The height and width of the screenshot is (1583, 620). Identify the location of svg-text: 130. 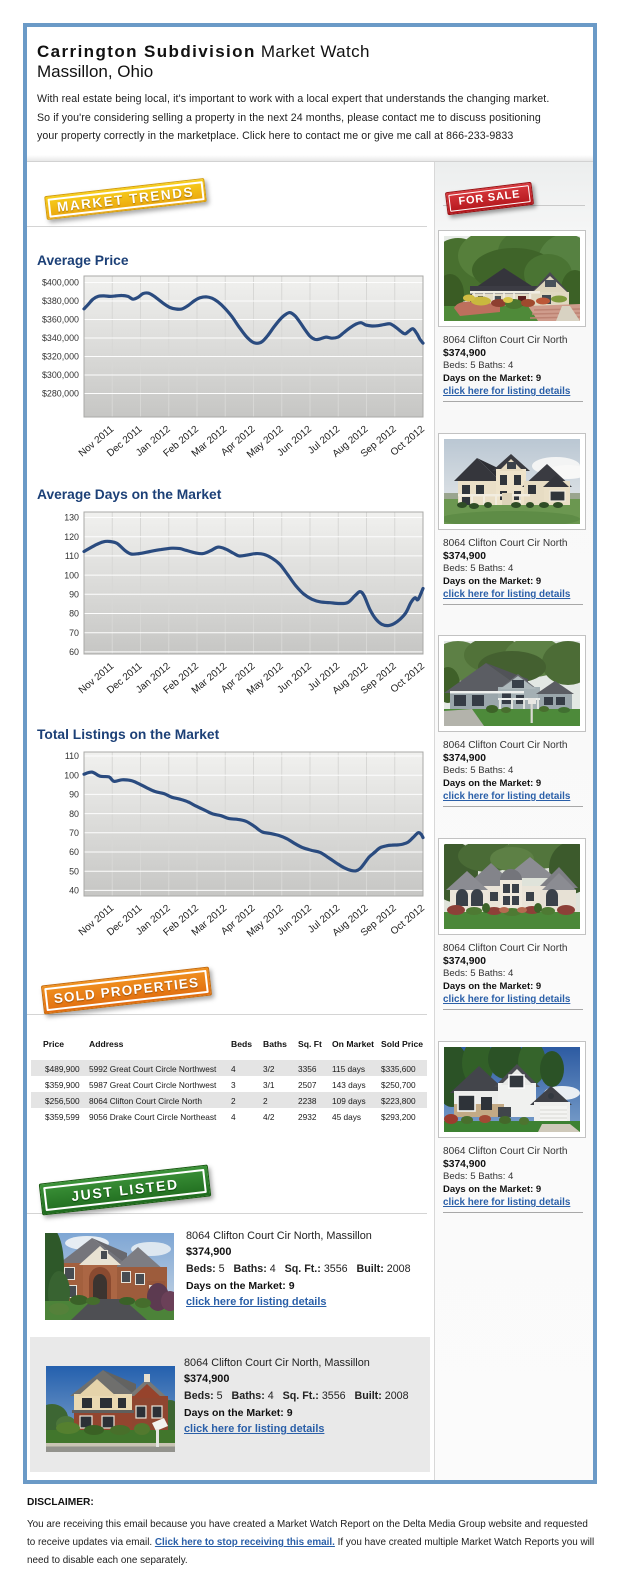
(71, 518).